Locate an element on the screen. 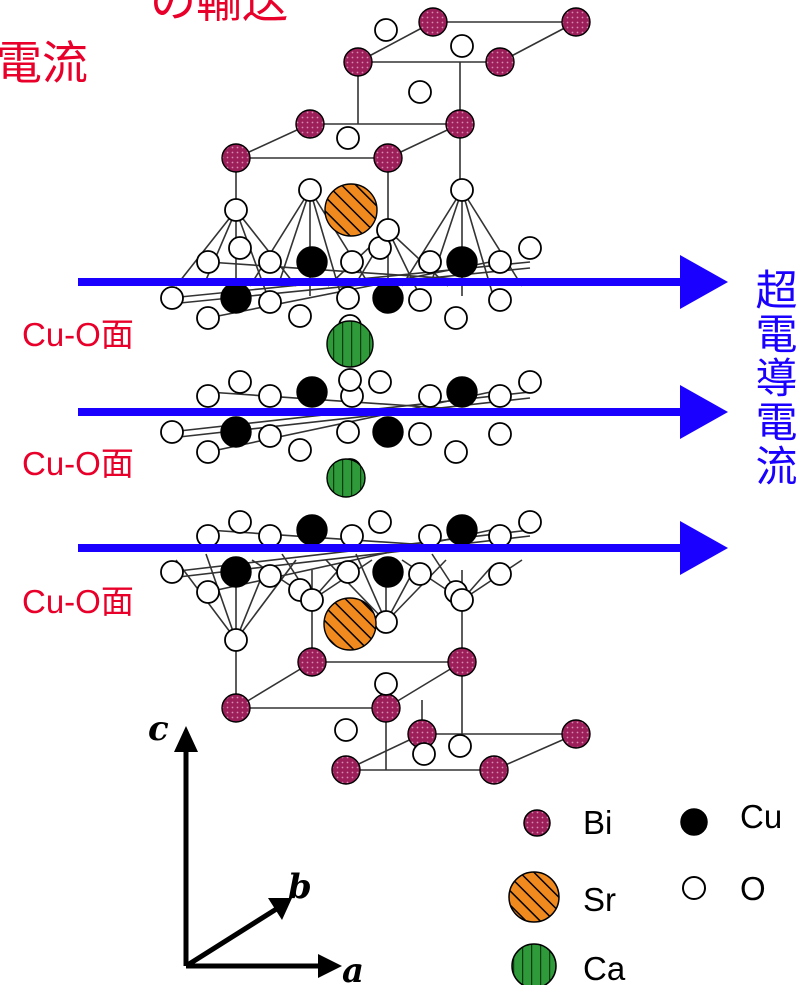 This screenshot has width=807, height=991. cu-o-plane-label-1: Cu-O面 is located at coordinates (78, 334).